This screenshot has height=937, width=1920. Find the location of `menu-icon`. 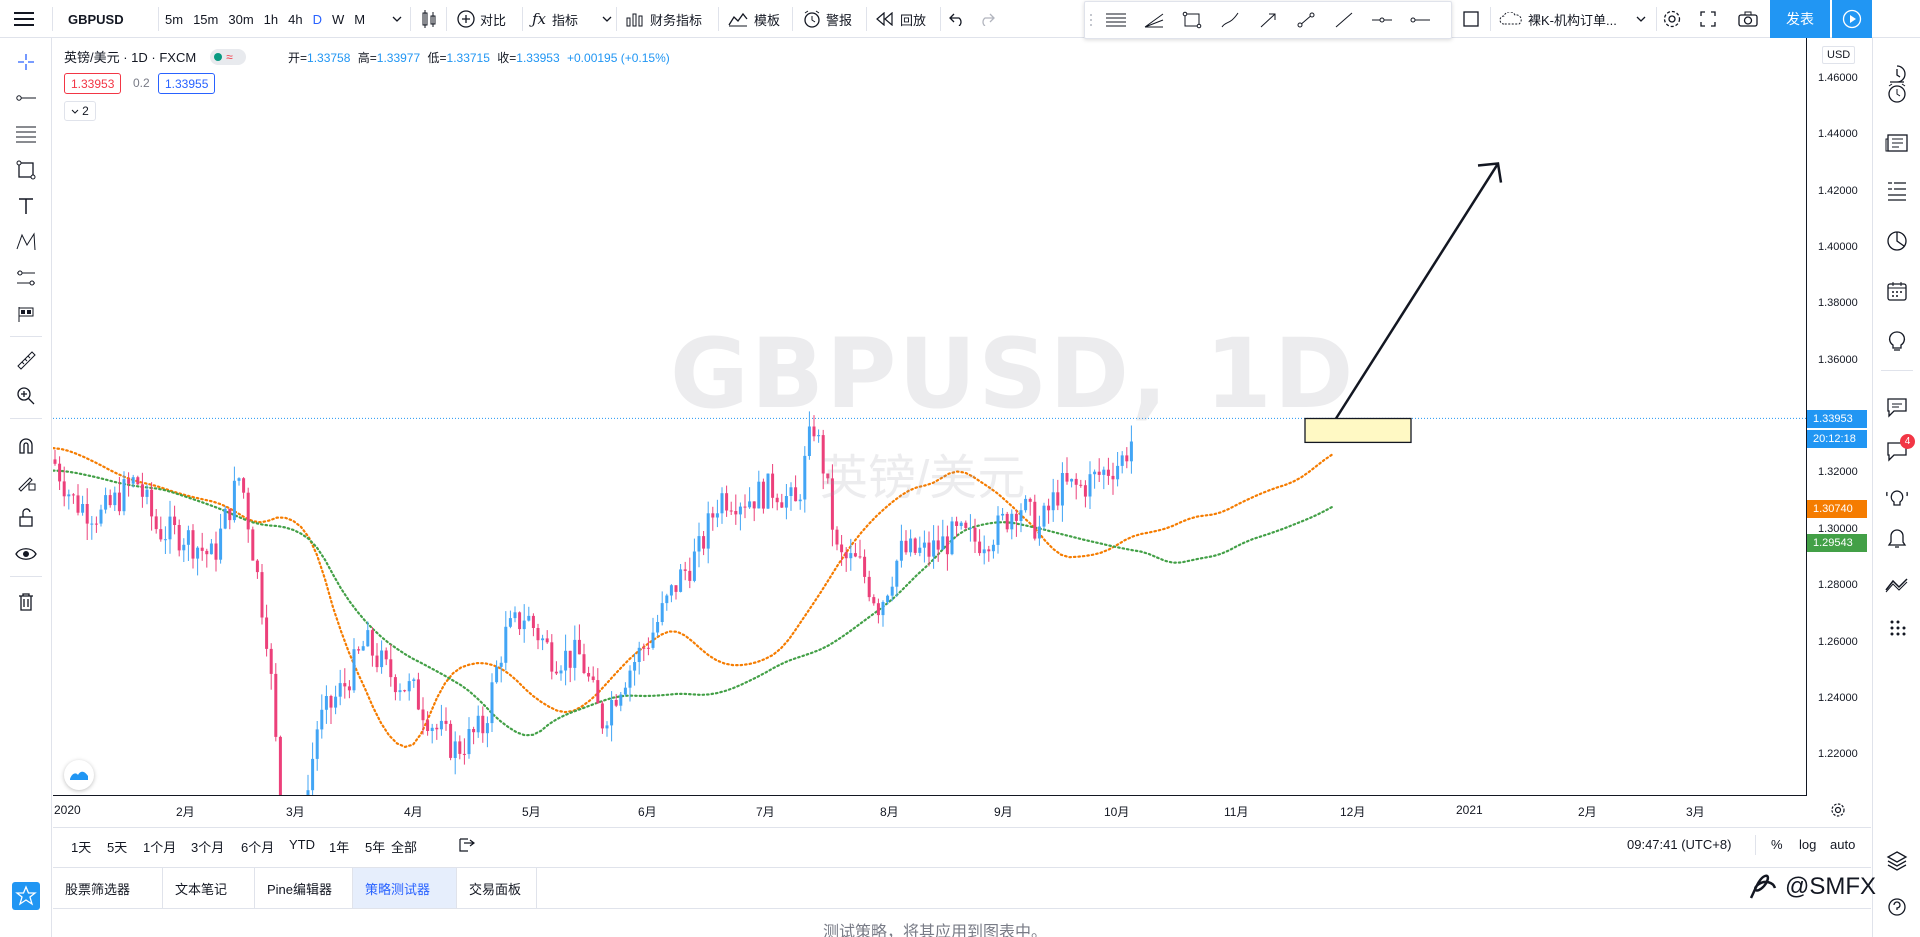

menu-icon is located at coordinates (24, 19).